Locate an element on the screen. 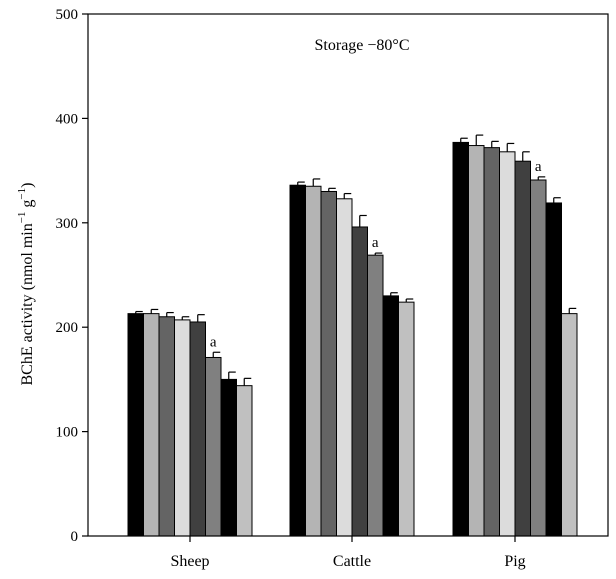  y-axis-title: BChE activity (nmol min−1 g−1) is located at coordinates (26, 284).